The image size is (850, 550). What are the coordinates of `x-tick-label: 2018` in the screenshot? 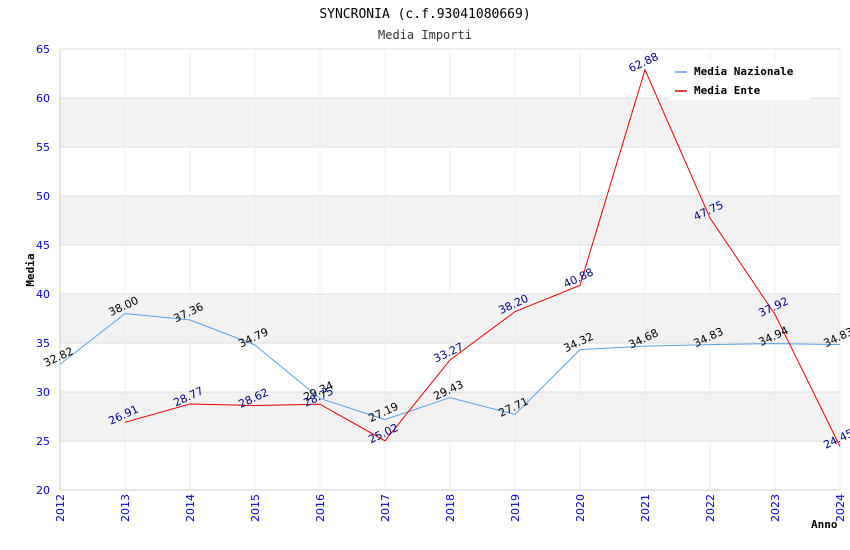 It's located at (450, 508).